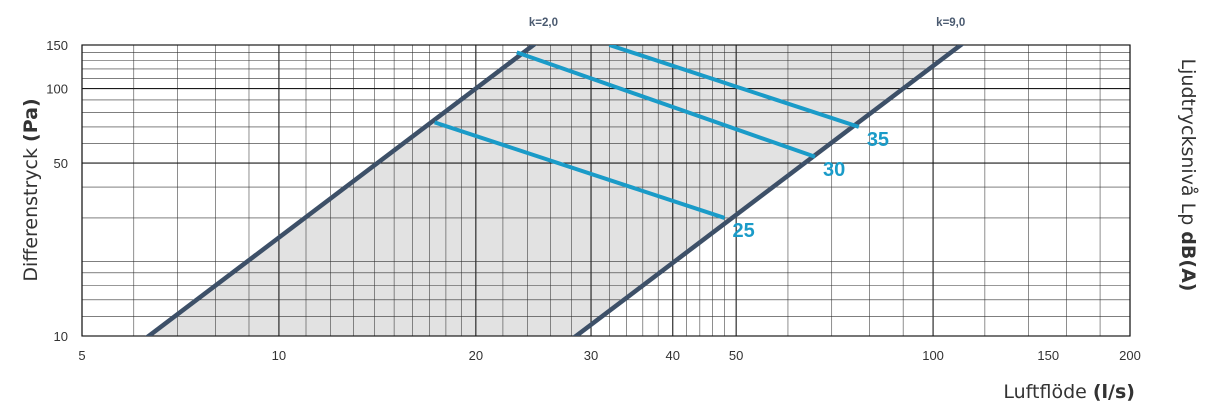 This screenshot has width=1205, height=410. I want to click on x-tick-label: 200, so click(1130, 355).